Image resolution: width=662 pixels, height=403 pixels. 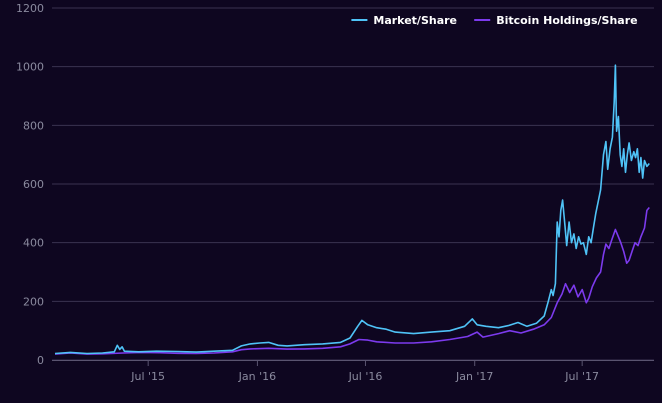 I want to click on y-tick-label: 800, so click(x=33, y=125).